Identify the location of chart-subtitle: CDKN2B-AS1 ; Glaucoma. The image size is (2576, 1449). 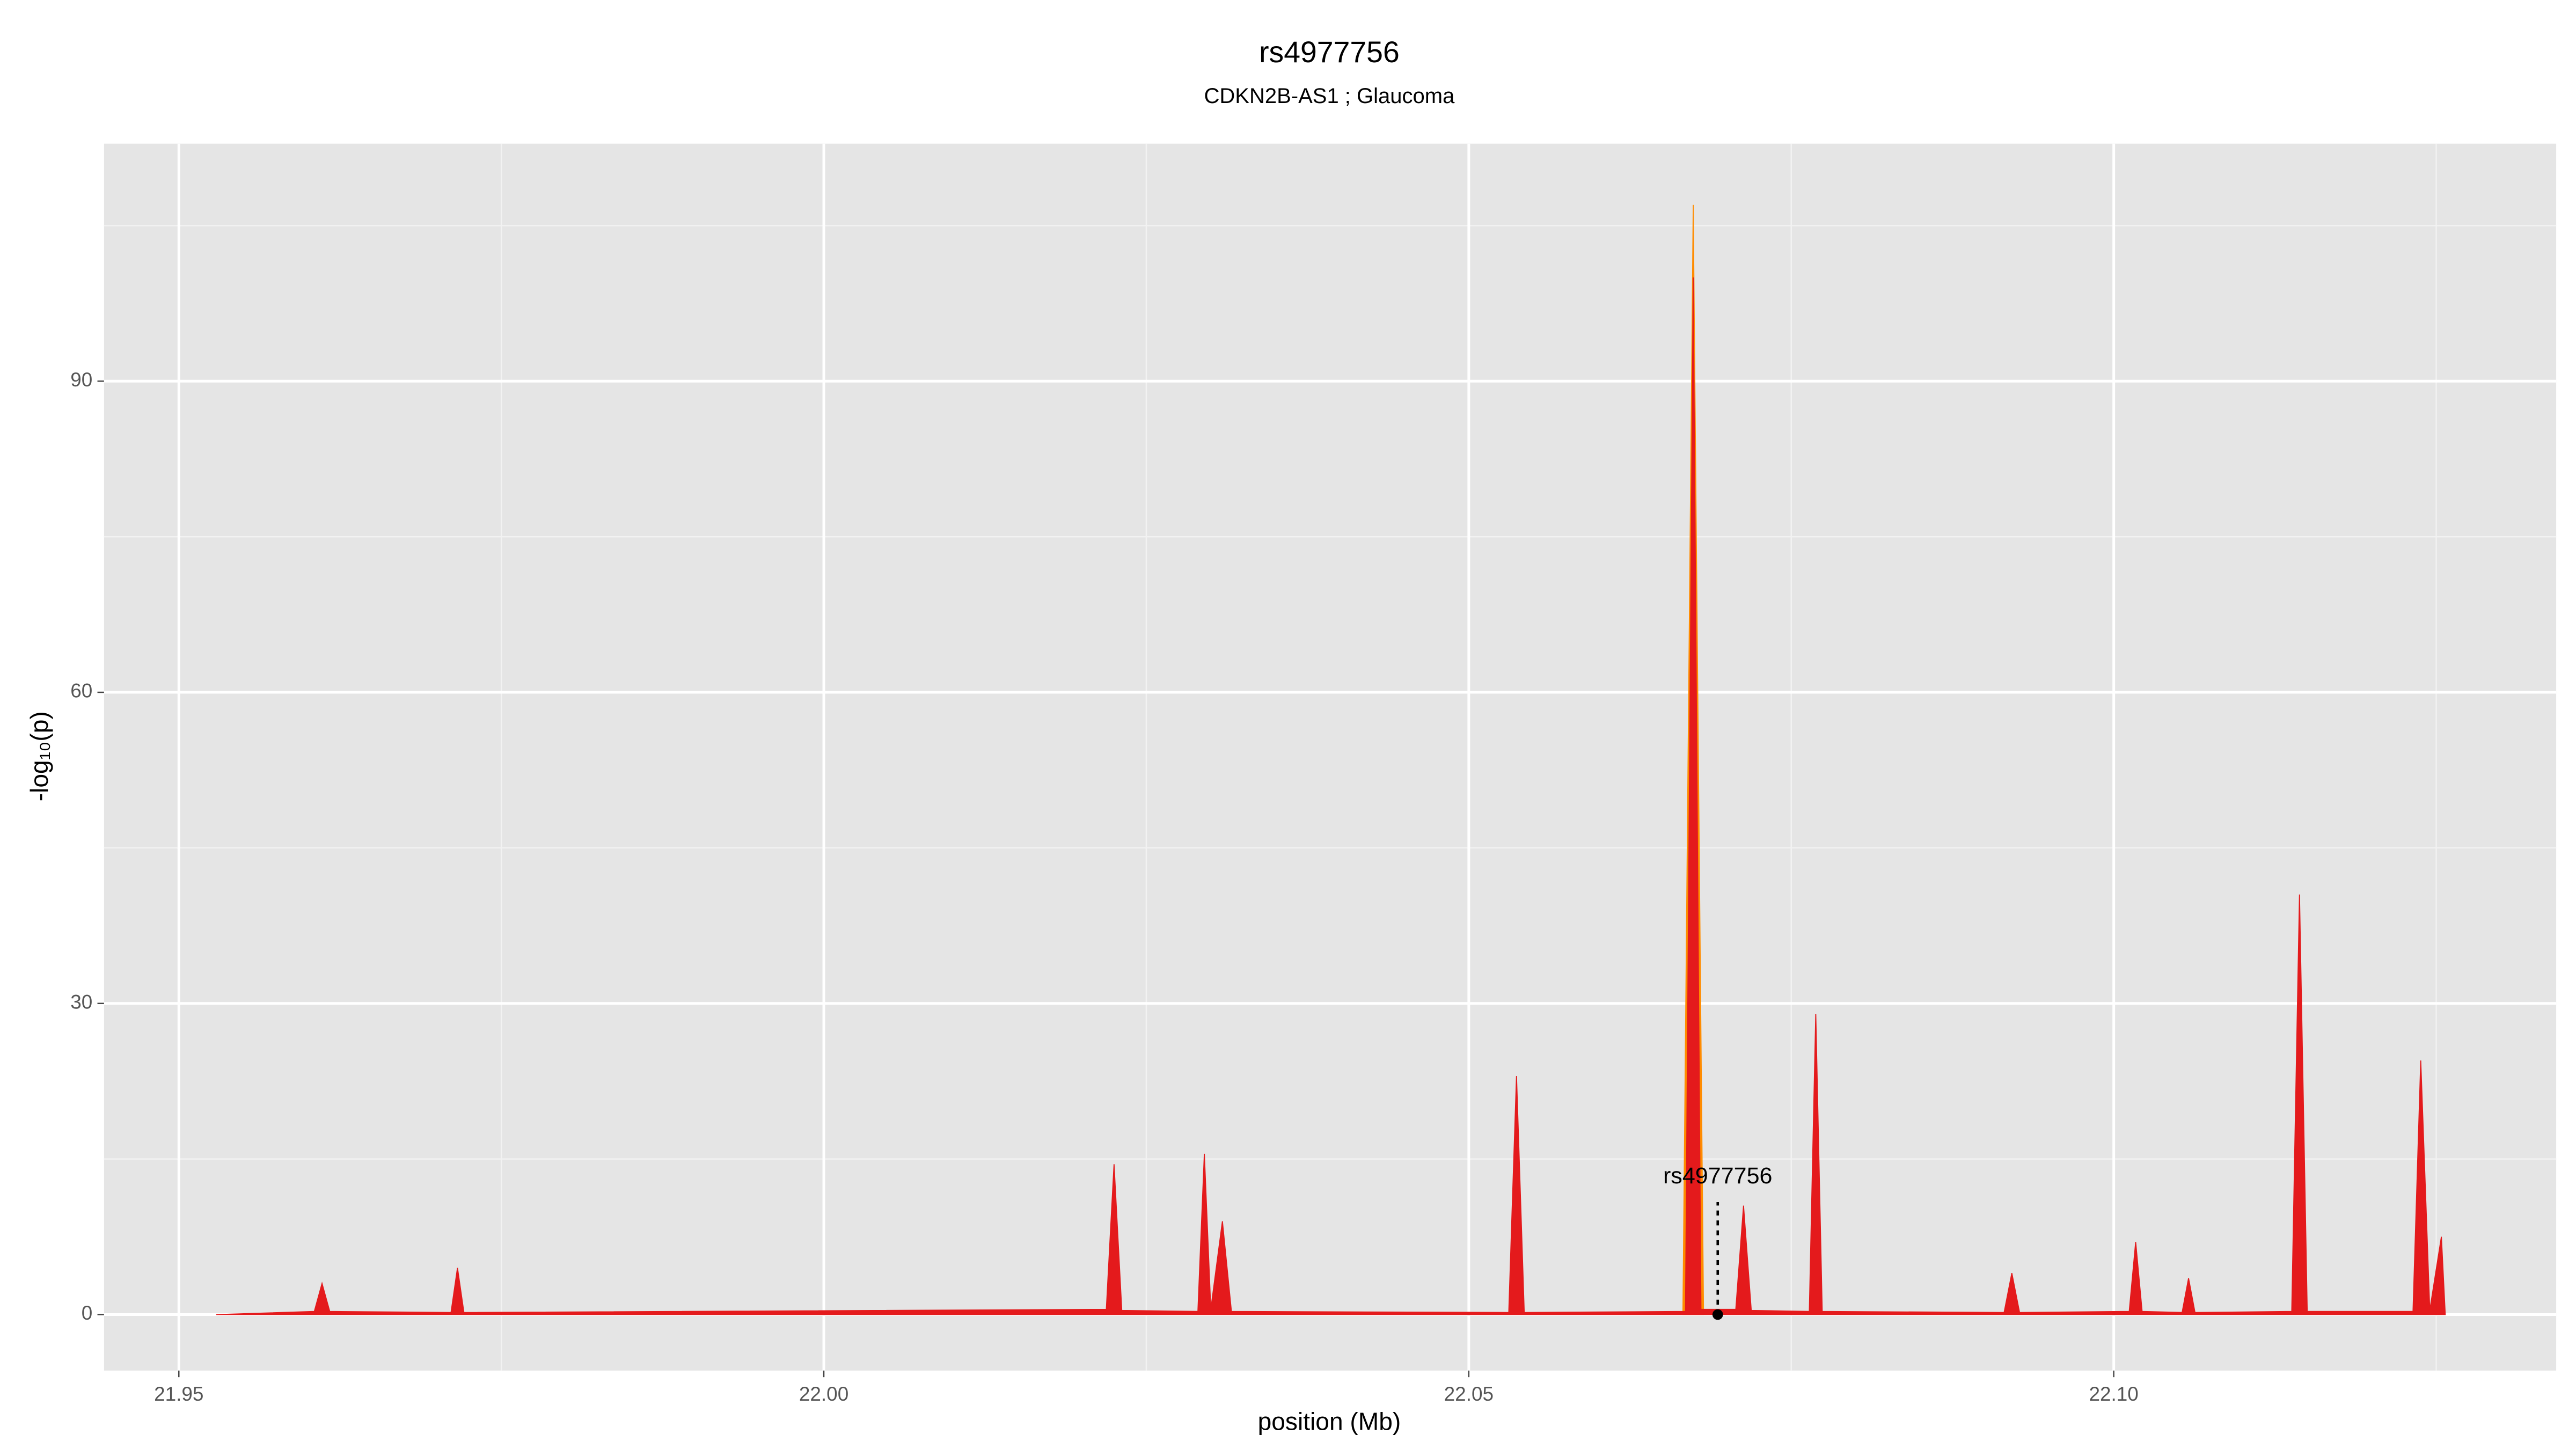
(1329, 96).